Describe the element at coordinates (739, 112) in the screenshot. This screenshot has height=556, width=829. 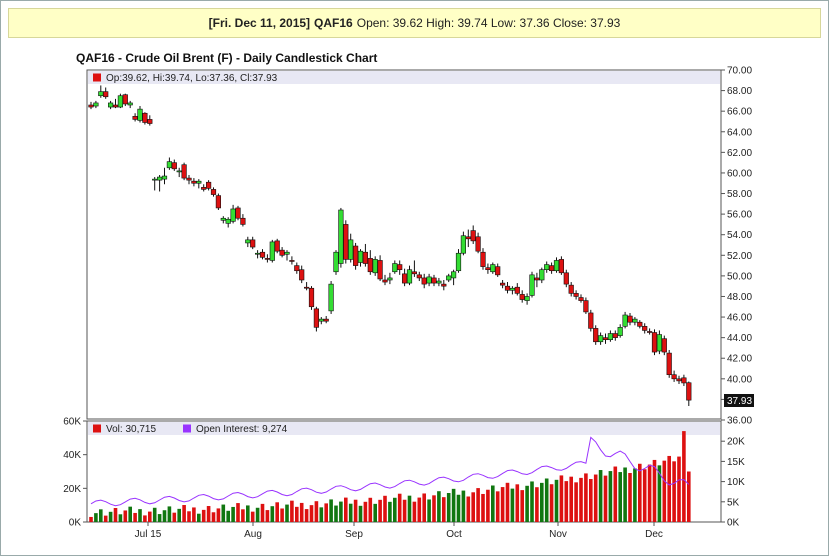
I see `price-tick-label: 66.00` at that location.